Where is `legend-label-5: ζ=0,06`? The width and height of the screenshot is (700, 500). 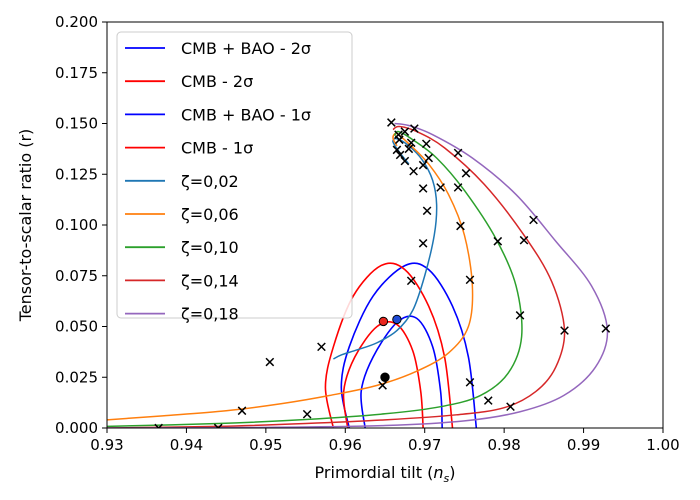
legend-label-5: ζ=0,06 is located at coordinates (210, 214).